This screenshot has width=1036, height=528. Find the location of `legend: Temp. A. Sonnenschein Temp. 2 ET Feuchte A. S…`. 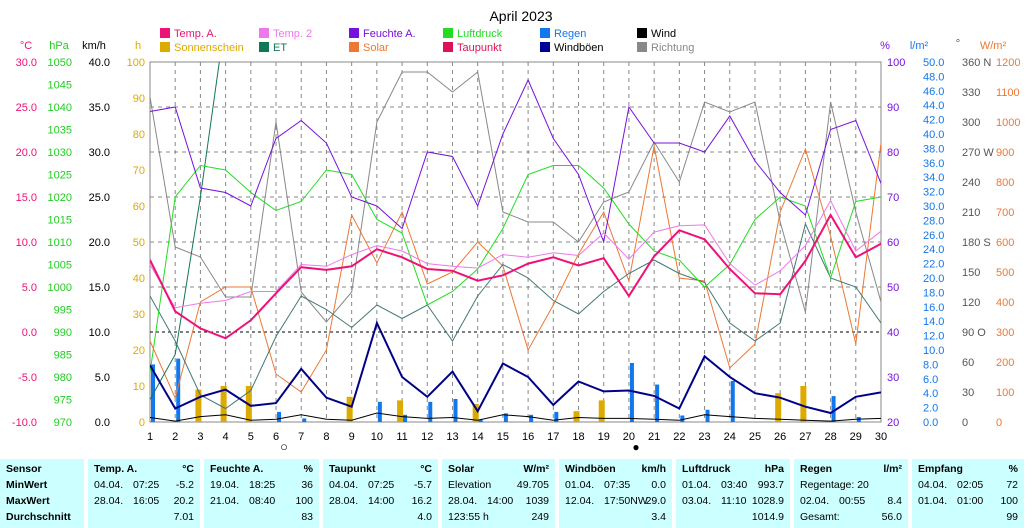

legend: Temp. A. Sonnenschein Temp. 2 ET Feuchte A. S… is located at coordinates (427, 41).